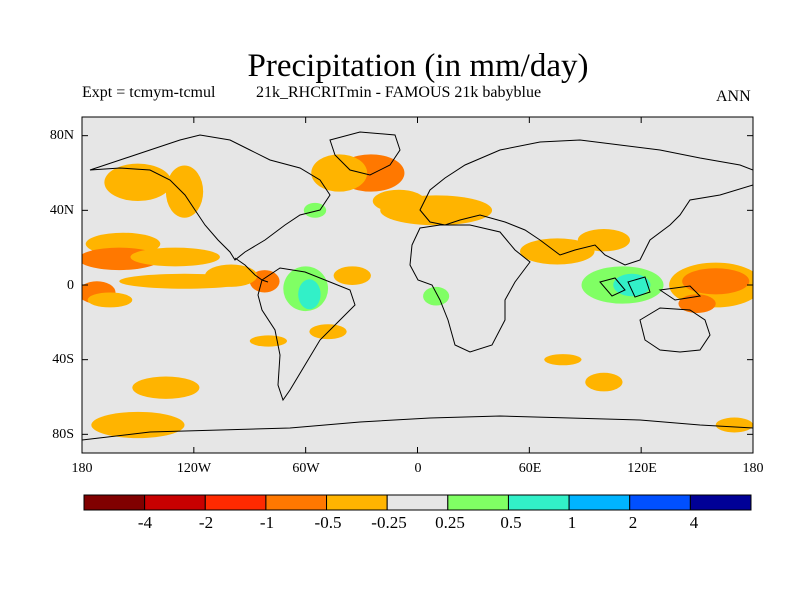 The image size is (800, 600). I want to click on colorbar-label: 0.5, so click(511, 522).